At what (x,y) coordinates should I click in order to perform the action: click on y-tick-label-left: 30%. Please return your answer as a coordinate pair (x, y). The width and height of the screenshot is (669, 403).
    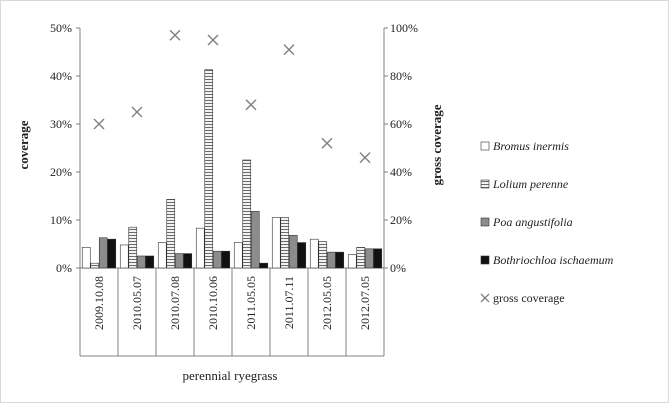
    Looking at the image, I should click on (61, 124).